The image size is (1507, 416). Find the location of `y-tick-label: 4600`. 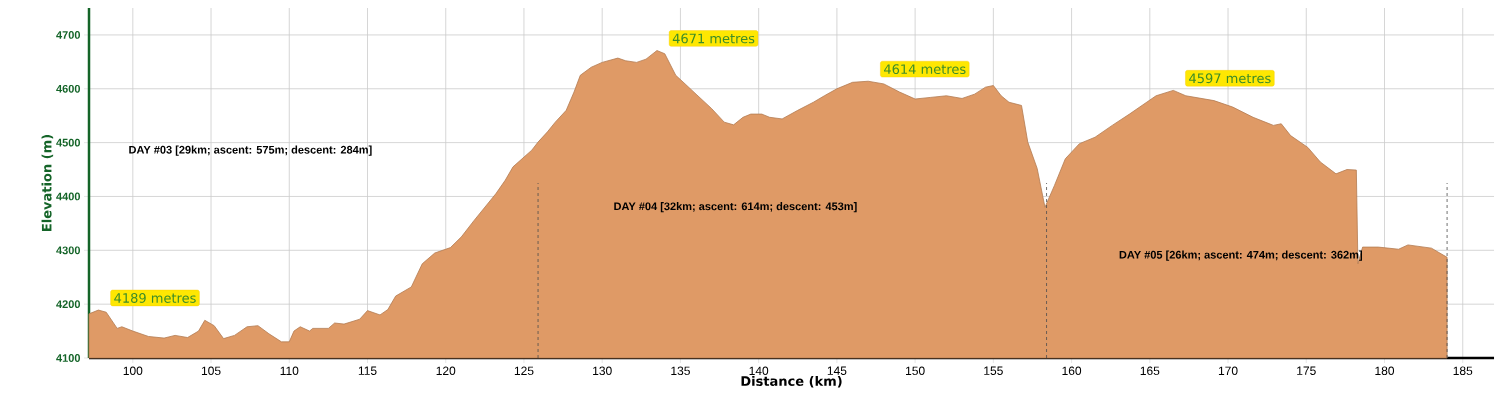

y-tick-label: 4600 is located at coordinates (68, 88).